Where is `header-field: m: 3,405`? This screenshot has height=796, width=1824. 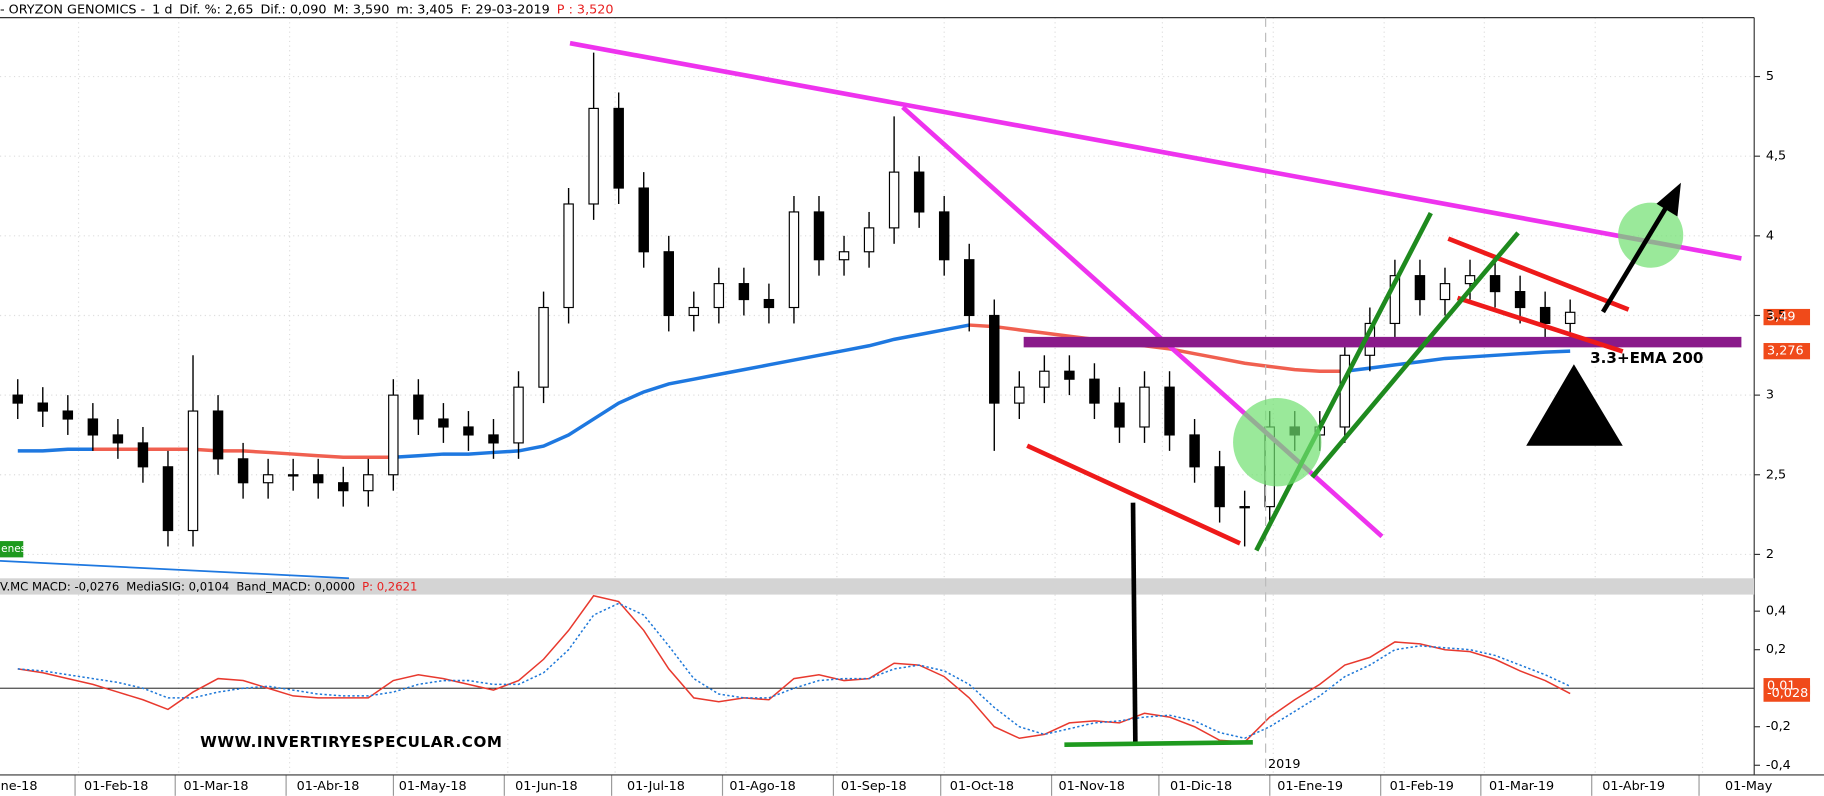 header-field: m: 3,405 is located at coordinates (424, 9).